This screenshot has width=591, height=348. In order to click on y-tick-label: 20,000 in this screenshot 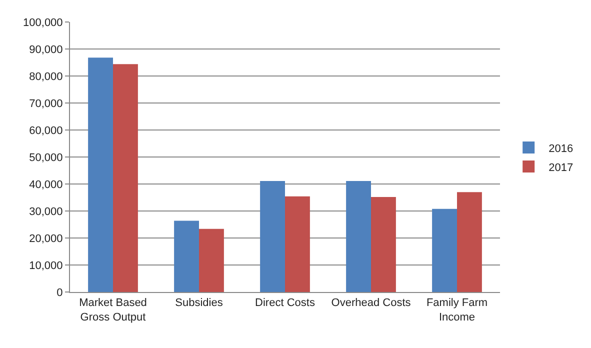, I will do `click(46, 238)`.